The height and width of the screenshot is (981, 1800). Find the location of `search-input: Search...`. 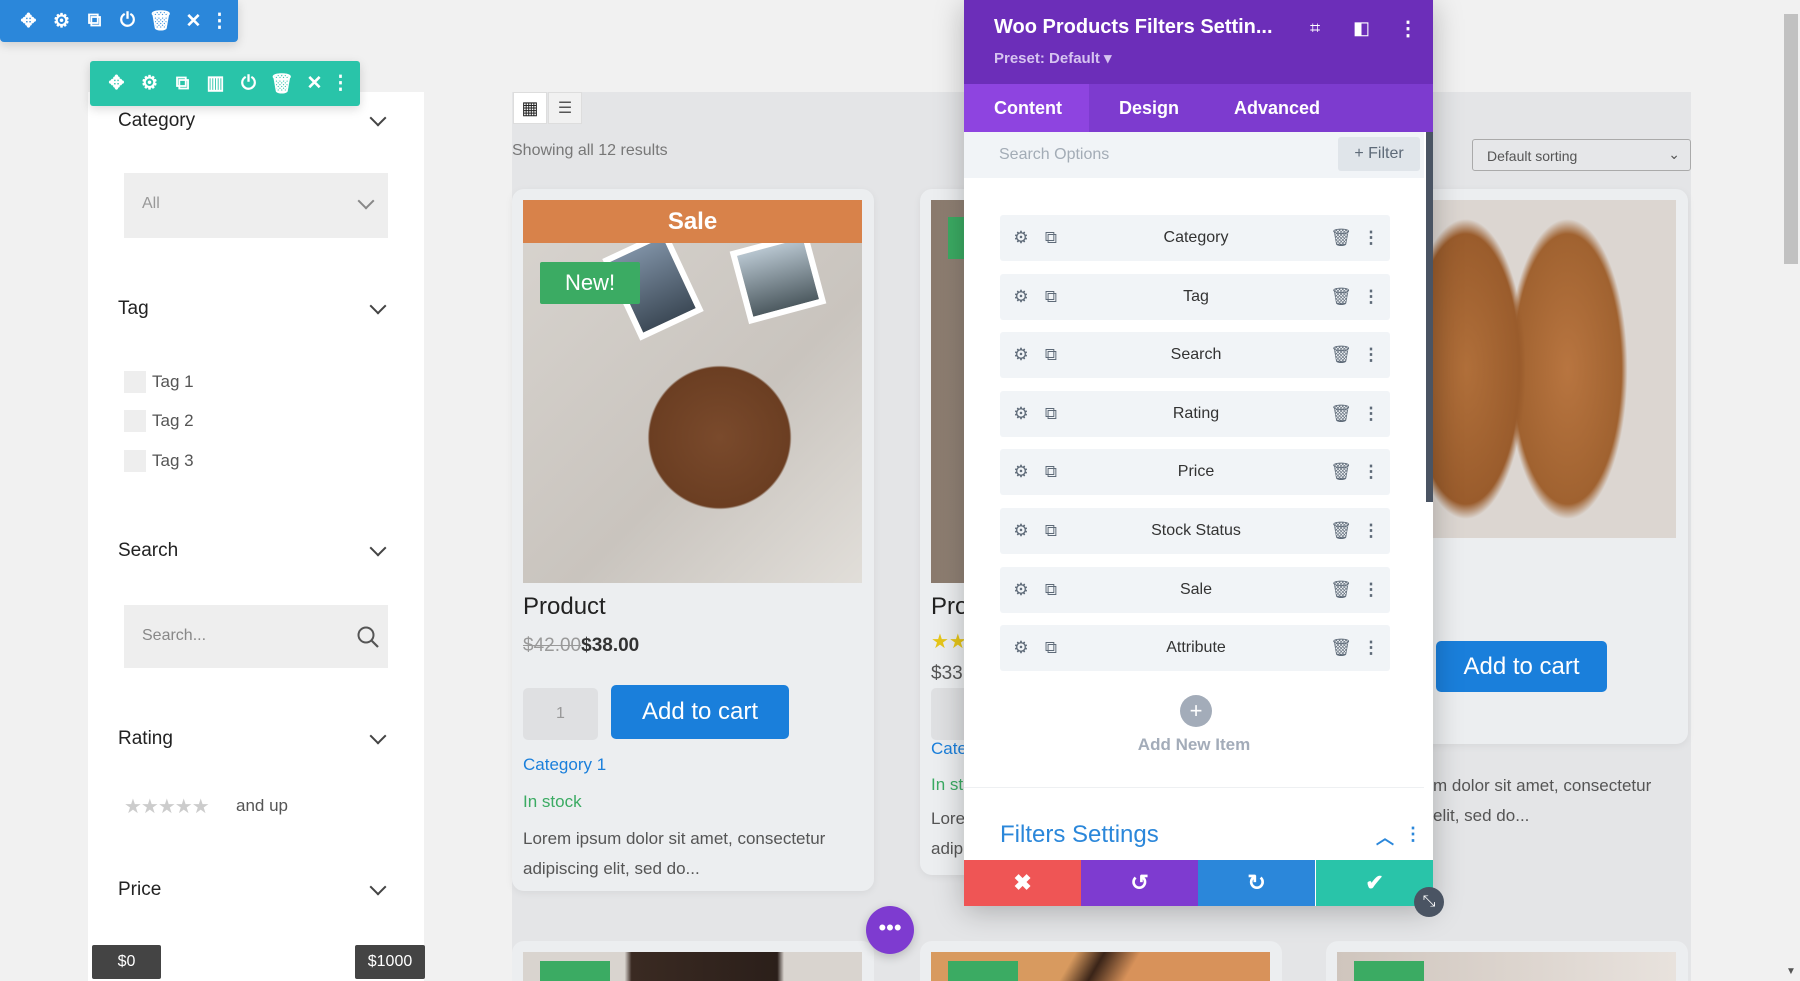

search-input: Search... is located at coordinates (256, 636).